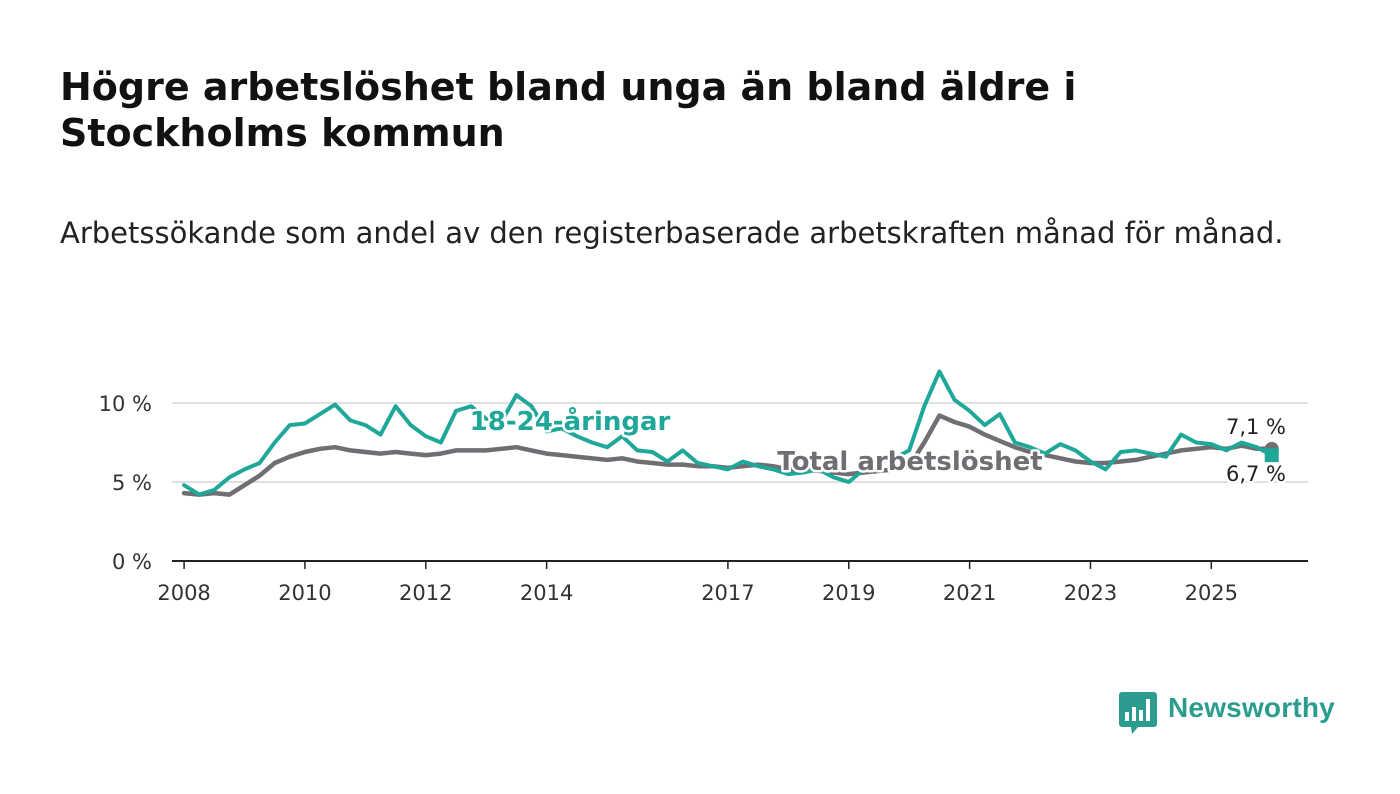  I want to click on x-tick-label: 2023, so click(1090, 593).